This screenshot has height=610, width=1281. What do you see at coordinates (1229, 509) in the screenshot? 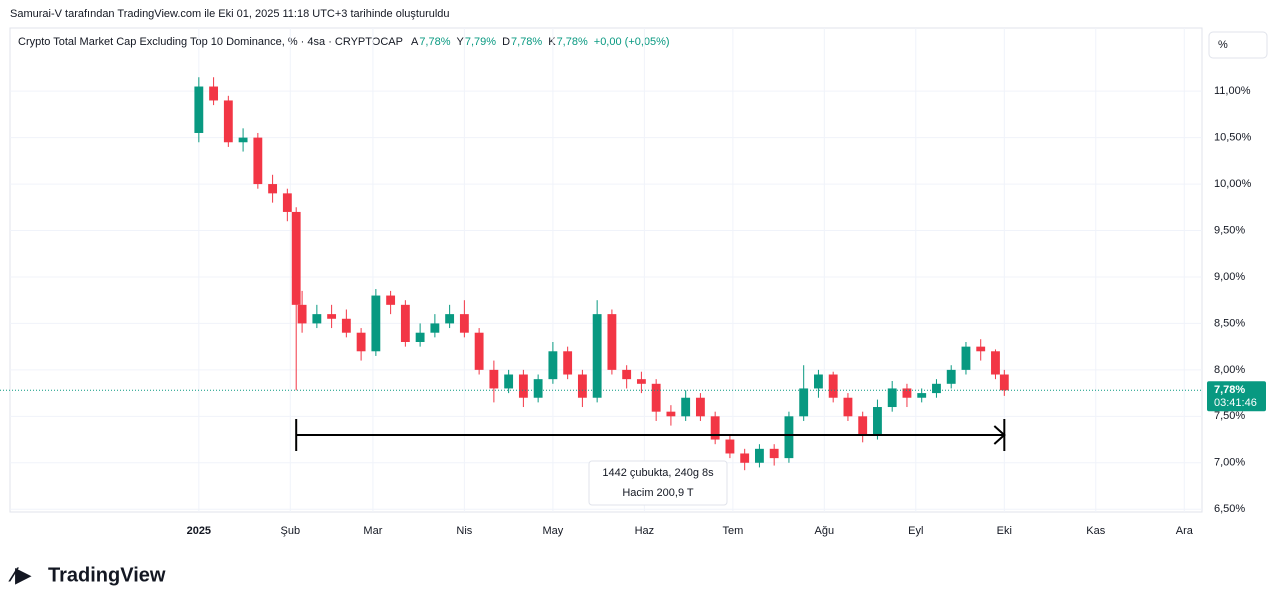
I see `y-tick-label: 6,50%` at bounding box center [1229, 509].